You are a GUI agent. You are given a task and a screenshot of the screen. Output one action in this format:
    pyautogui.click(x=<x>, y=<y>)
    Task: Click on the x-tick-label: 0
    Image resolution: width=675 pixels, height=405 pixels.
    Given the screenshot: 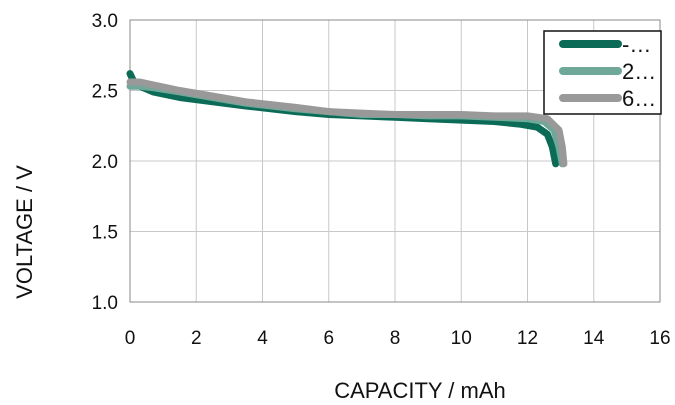 What is the action you would take?
    pyautogui.click(x=130, y=338)
    